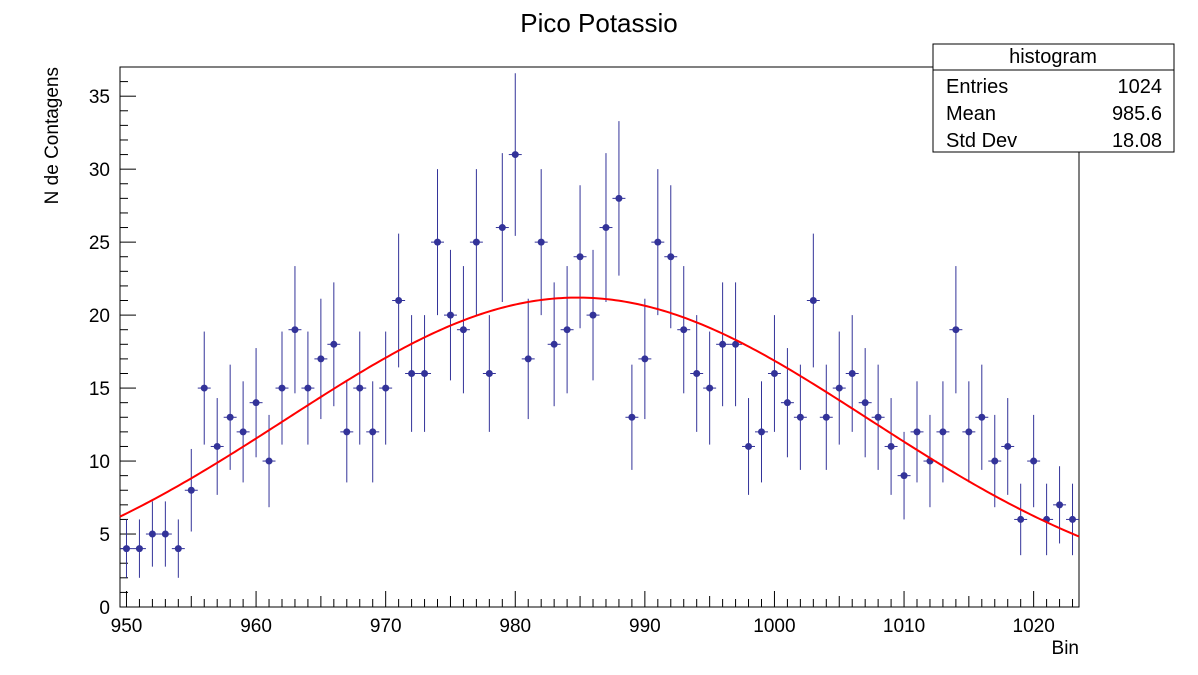 The height and width of the screenshot is (675, 1198). What do you see at coordinates (774, 626) in the screenshot?
I see `x-tick-label: 1000` at bounding box center [774, 626].